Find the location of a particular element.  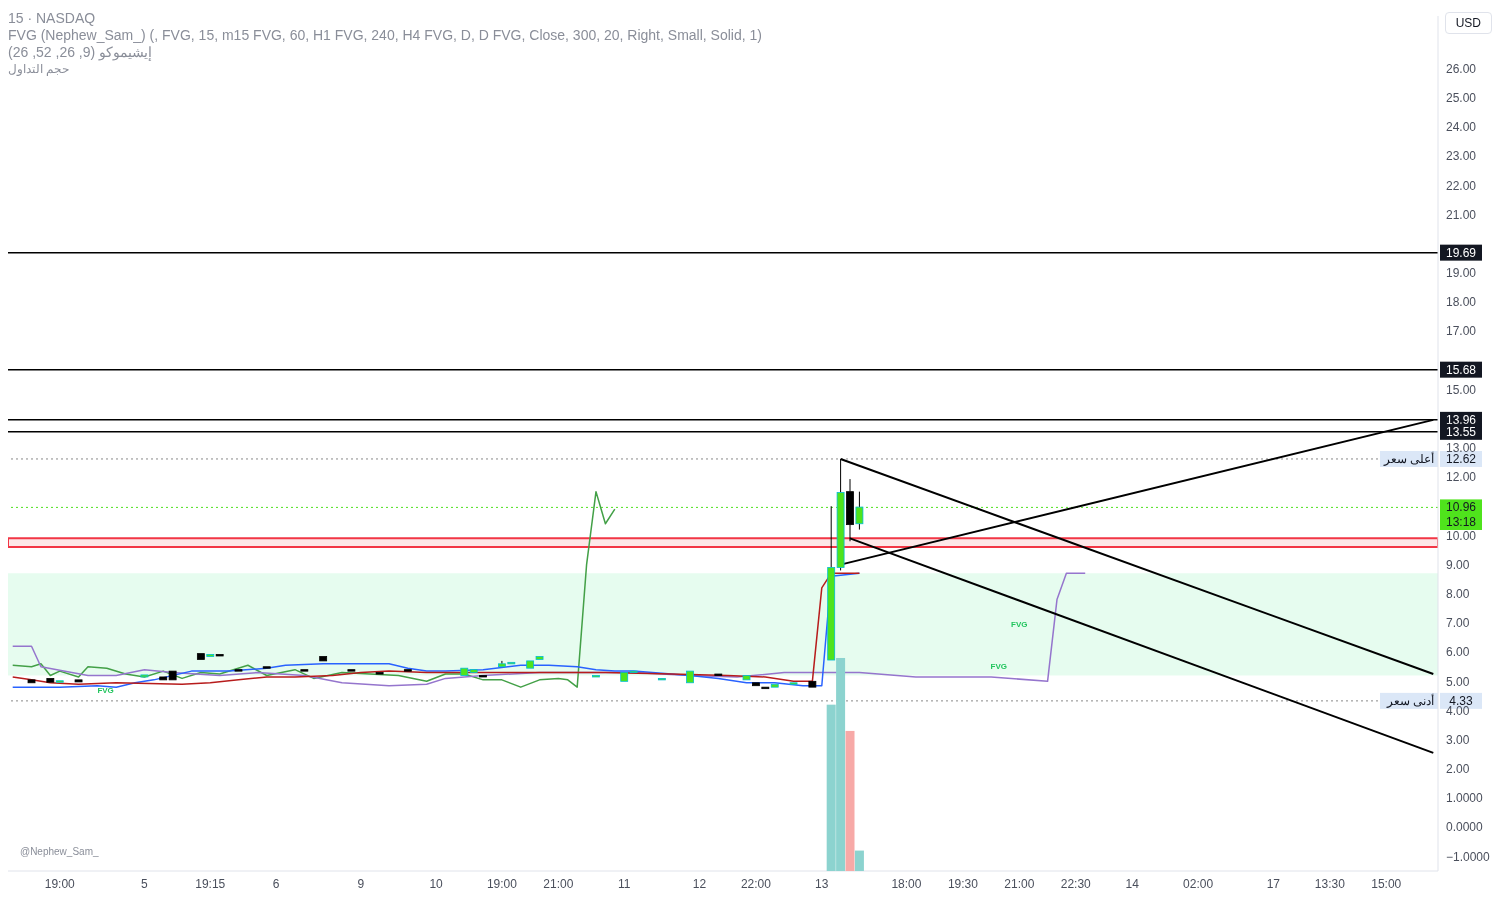

annotation: @Nephew_Sam_ is located at coordinates (59, 851).